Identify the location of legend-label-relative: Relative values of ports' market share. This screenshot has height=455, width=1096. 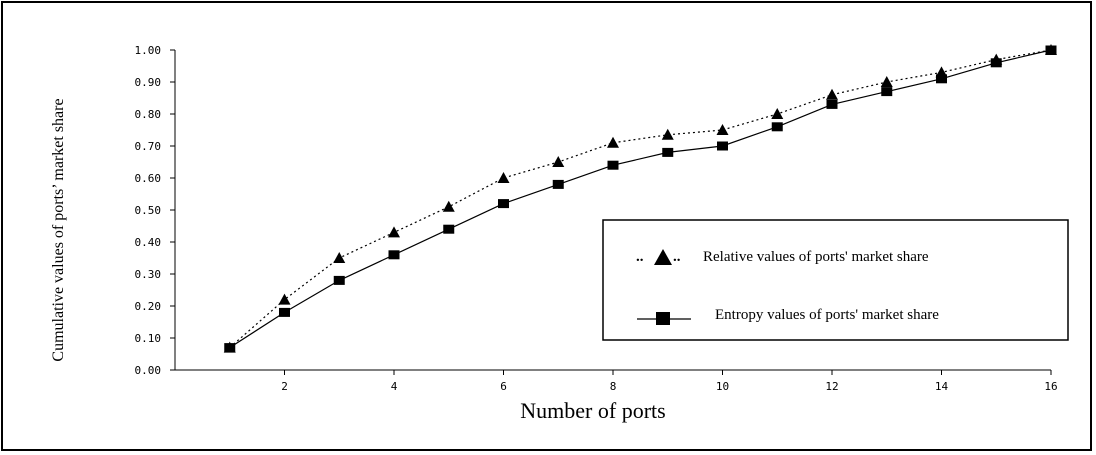
(816, 257).